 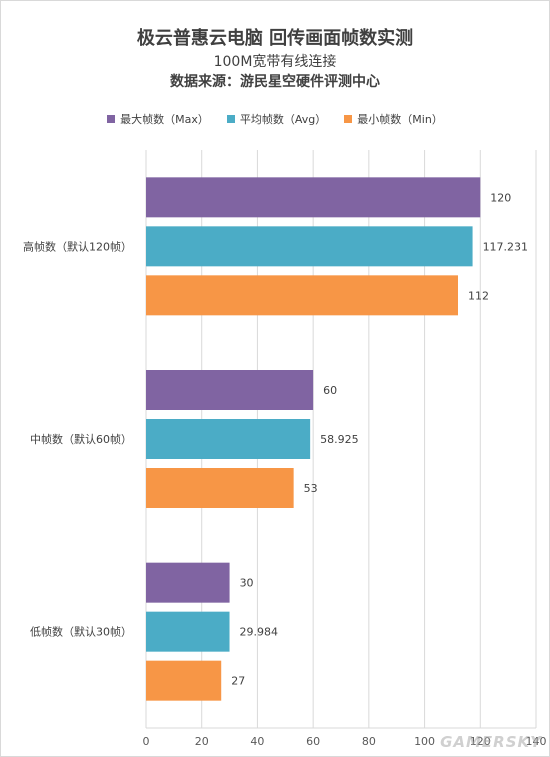 I want to click on legend-label-min: 最小帧数（Min）, so click(x=400, y=119).